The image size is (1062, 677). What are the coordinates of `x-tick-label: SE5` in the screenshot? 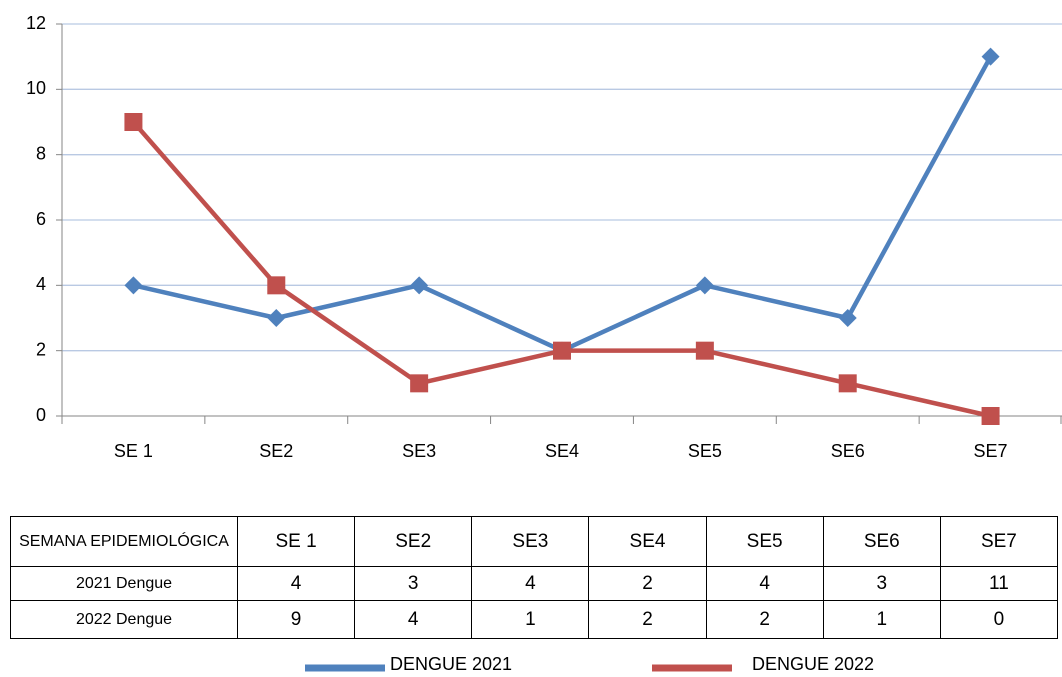 It's located at (705, 451).